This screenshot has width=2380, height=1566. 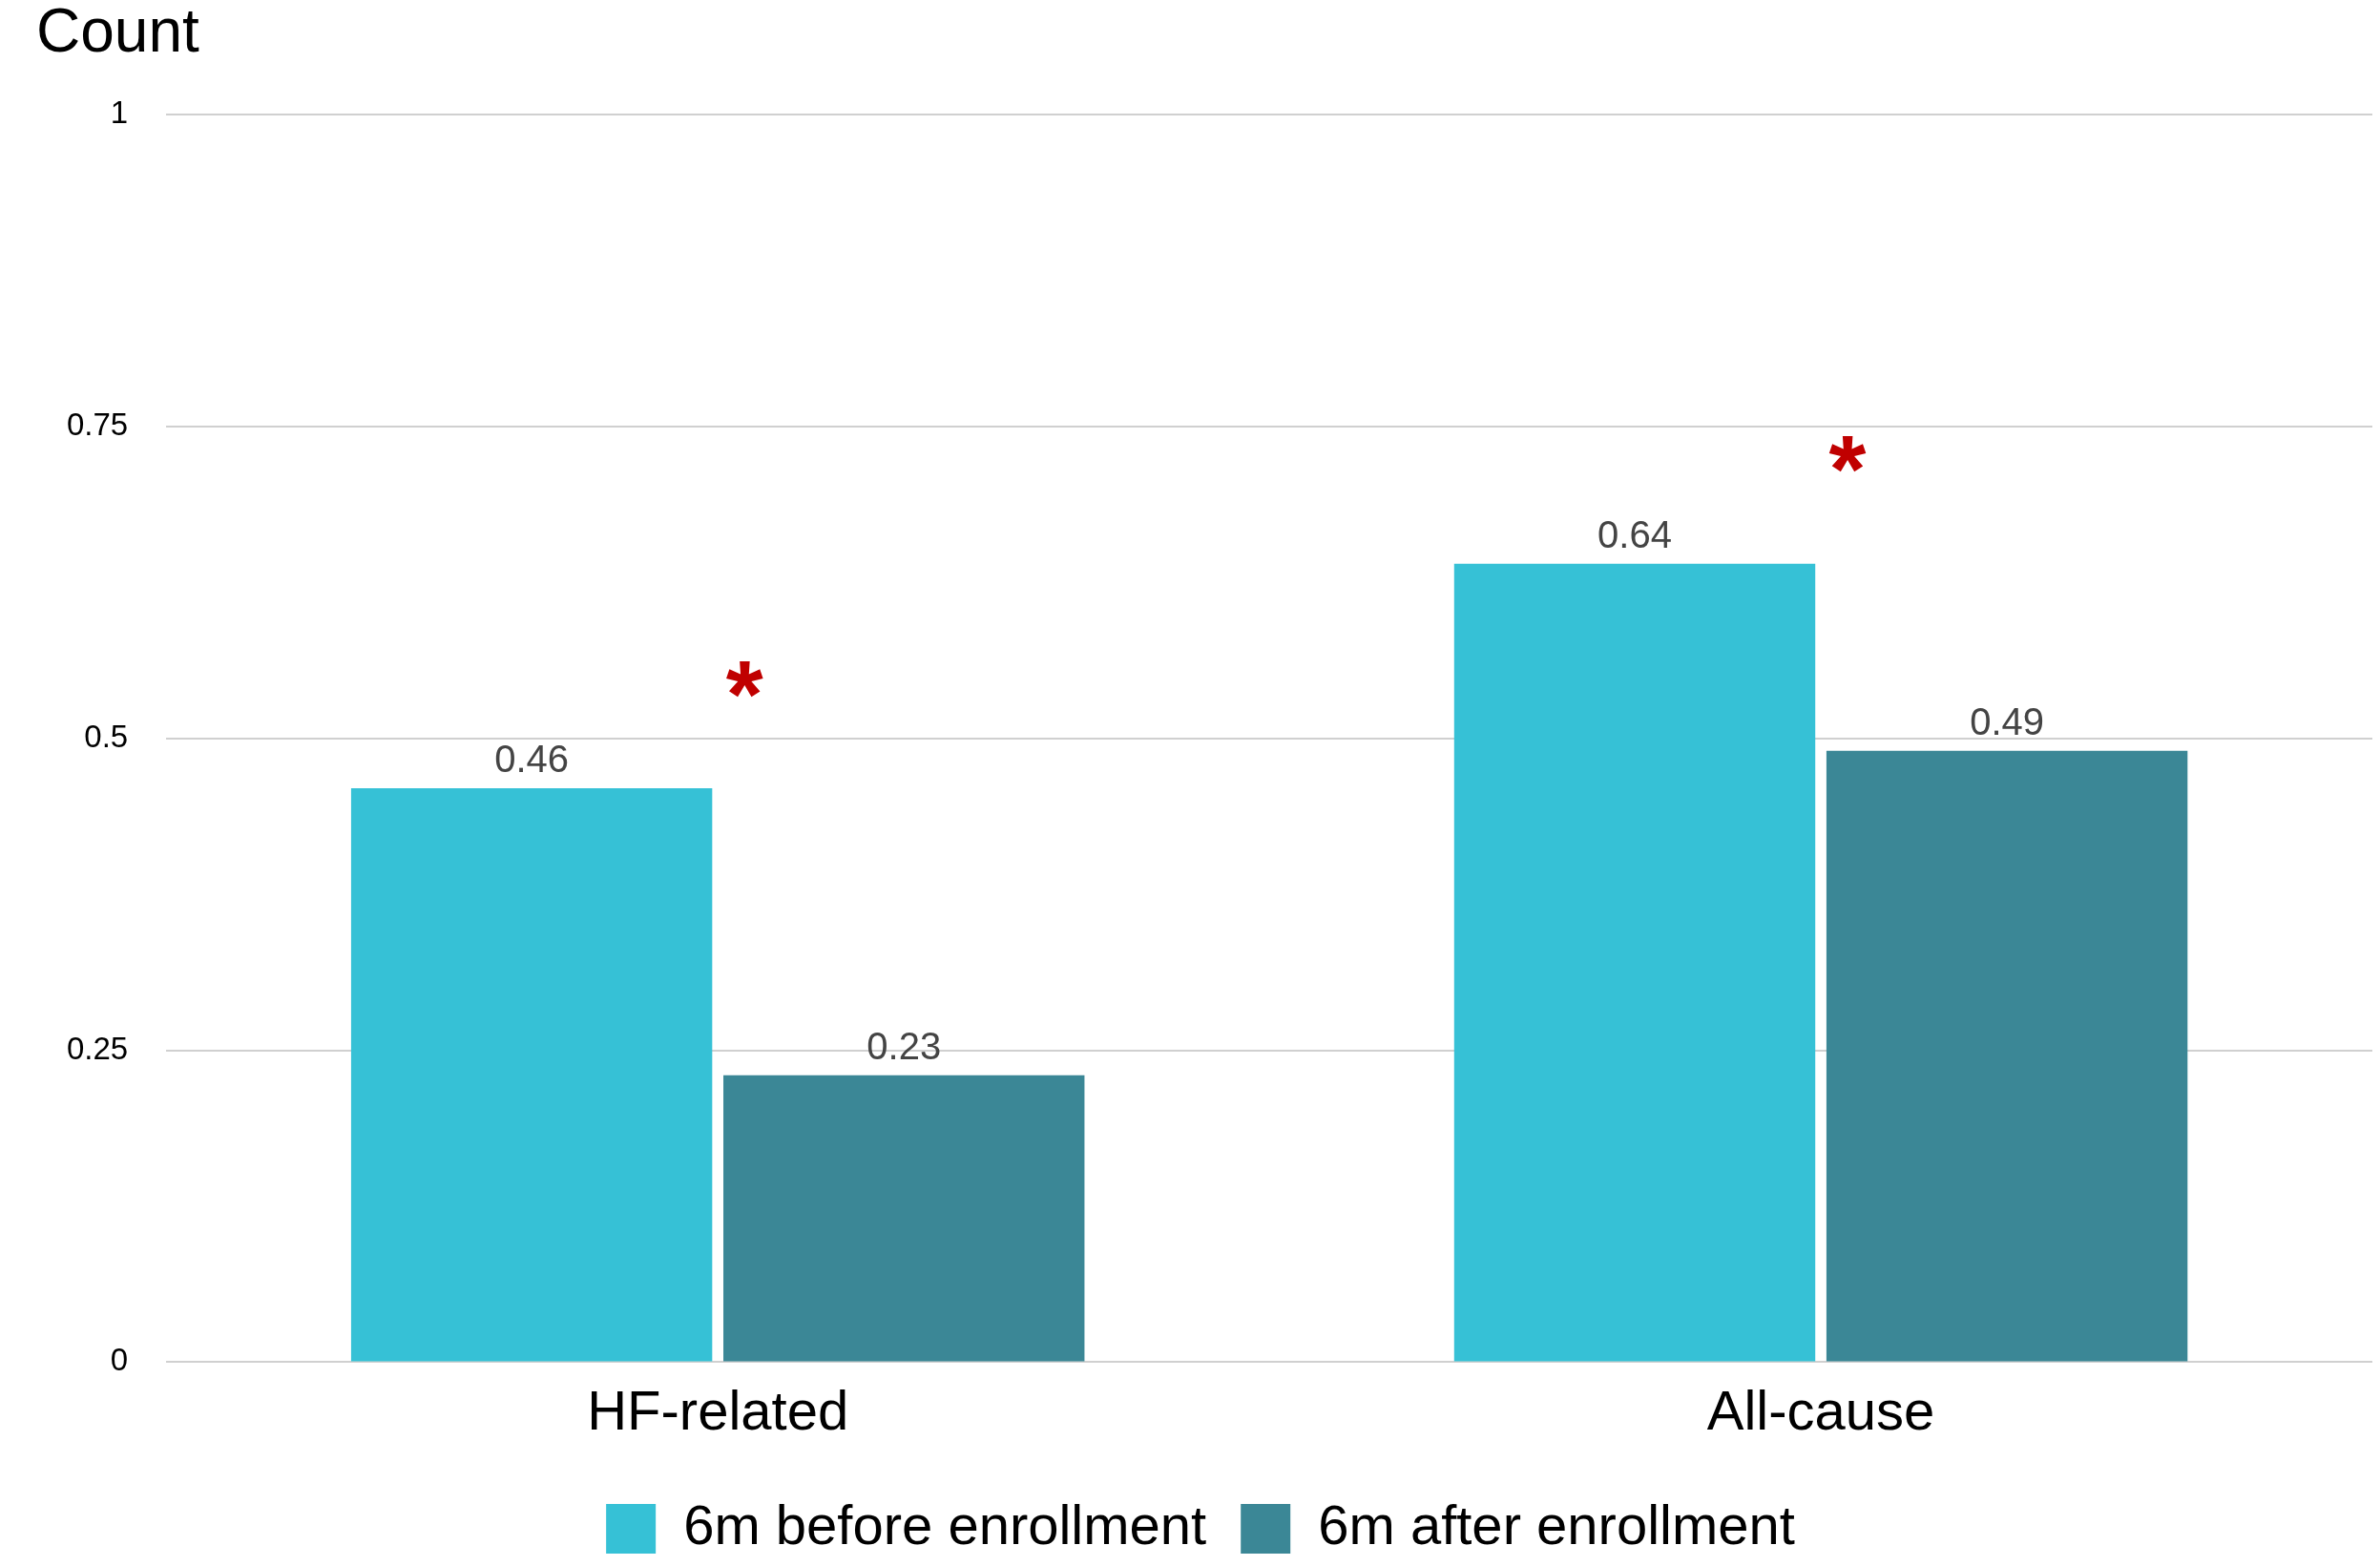 I want to click on y-tick-label: 0.75, so click(x=97, y=424).